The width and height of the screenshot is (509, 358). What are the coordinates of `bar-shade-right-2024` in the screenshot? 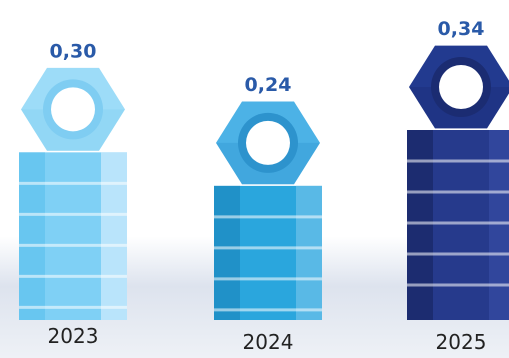 It's located at (309, 252).